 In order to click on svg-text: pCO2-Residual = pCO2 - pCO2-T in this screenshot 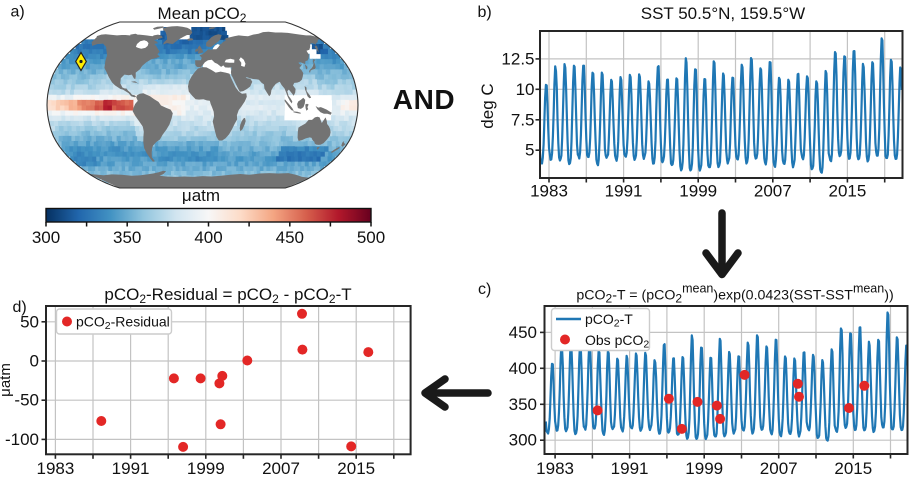, I will do `click(227, 295)`.